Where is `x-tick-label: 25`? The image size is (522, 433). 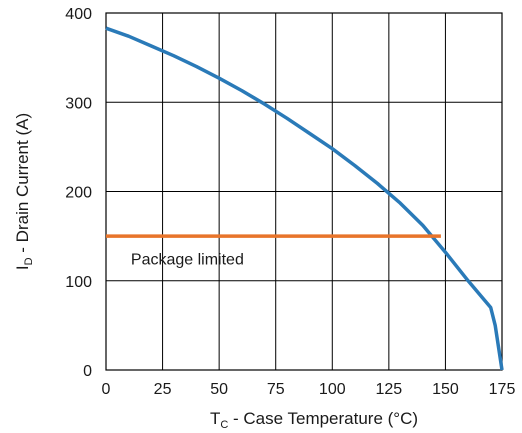 x-tick-label: 25 is located at coordinates (163, 389).